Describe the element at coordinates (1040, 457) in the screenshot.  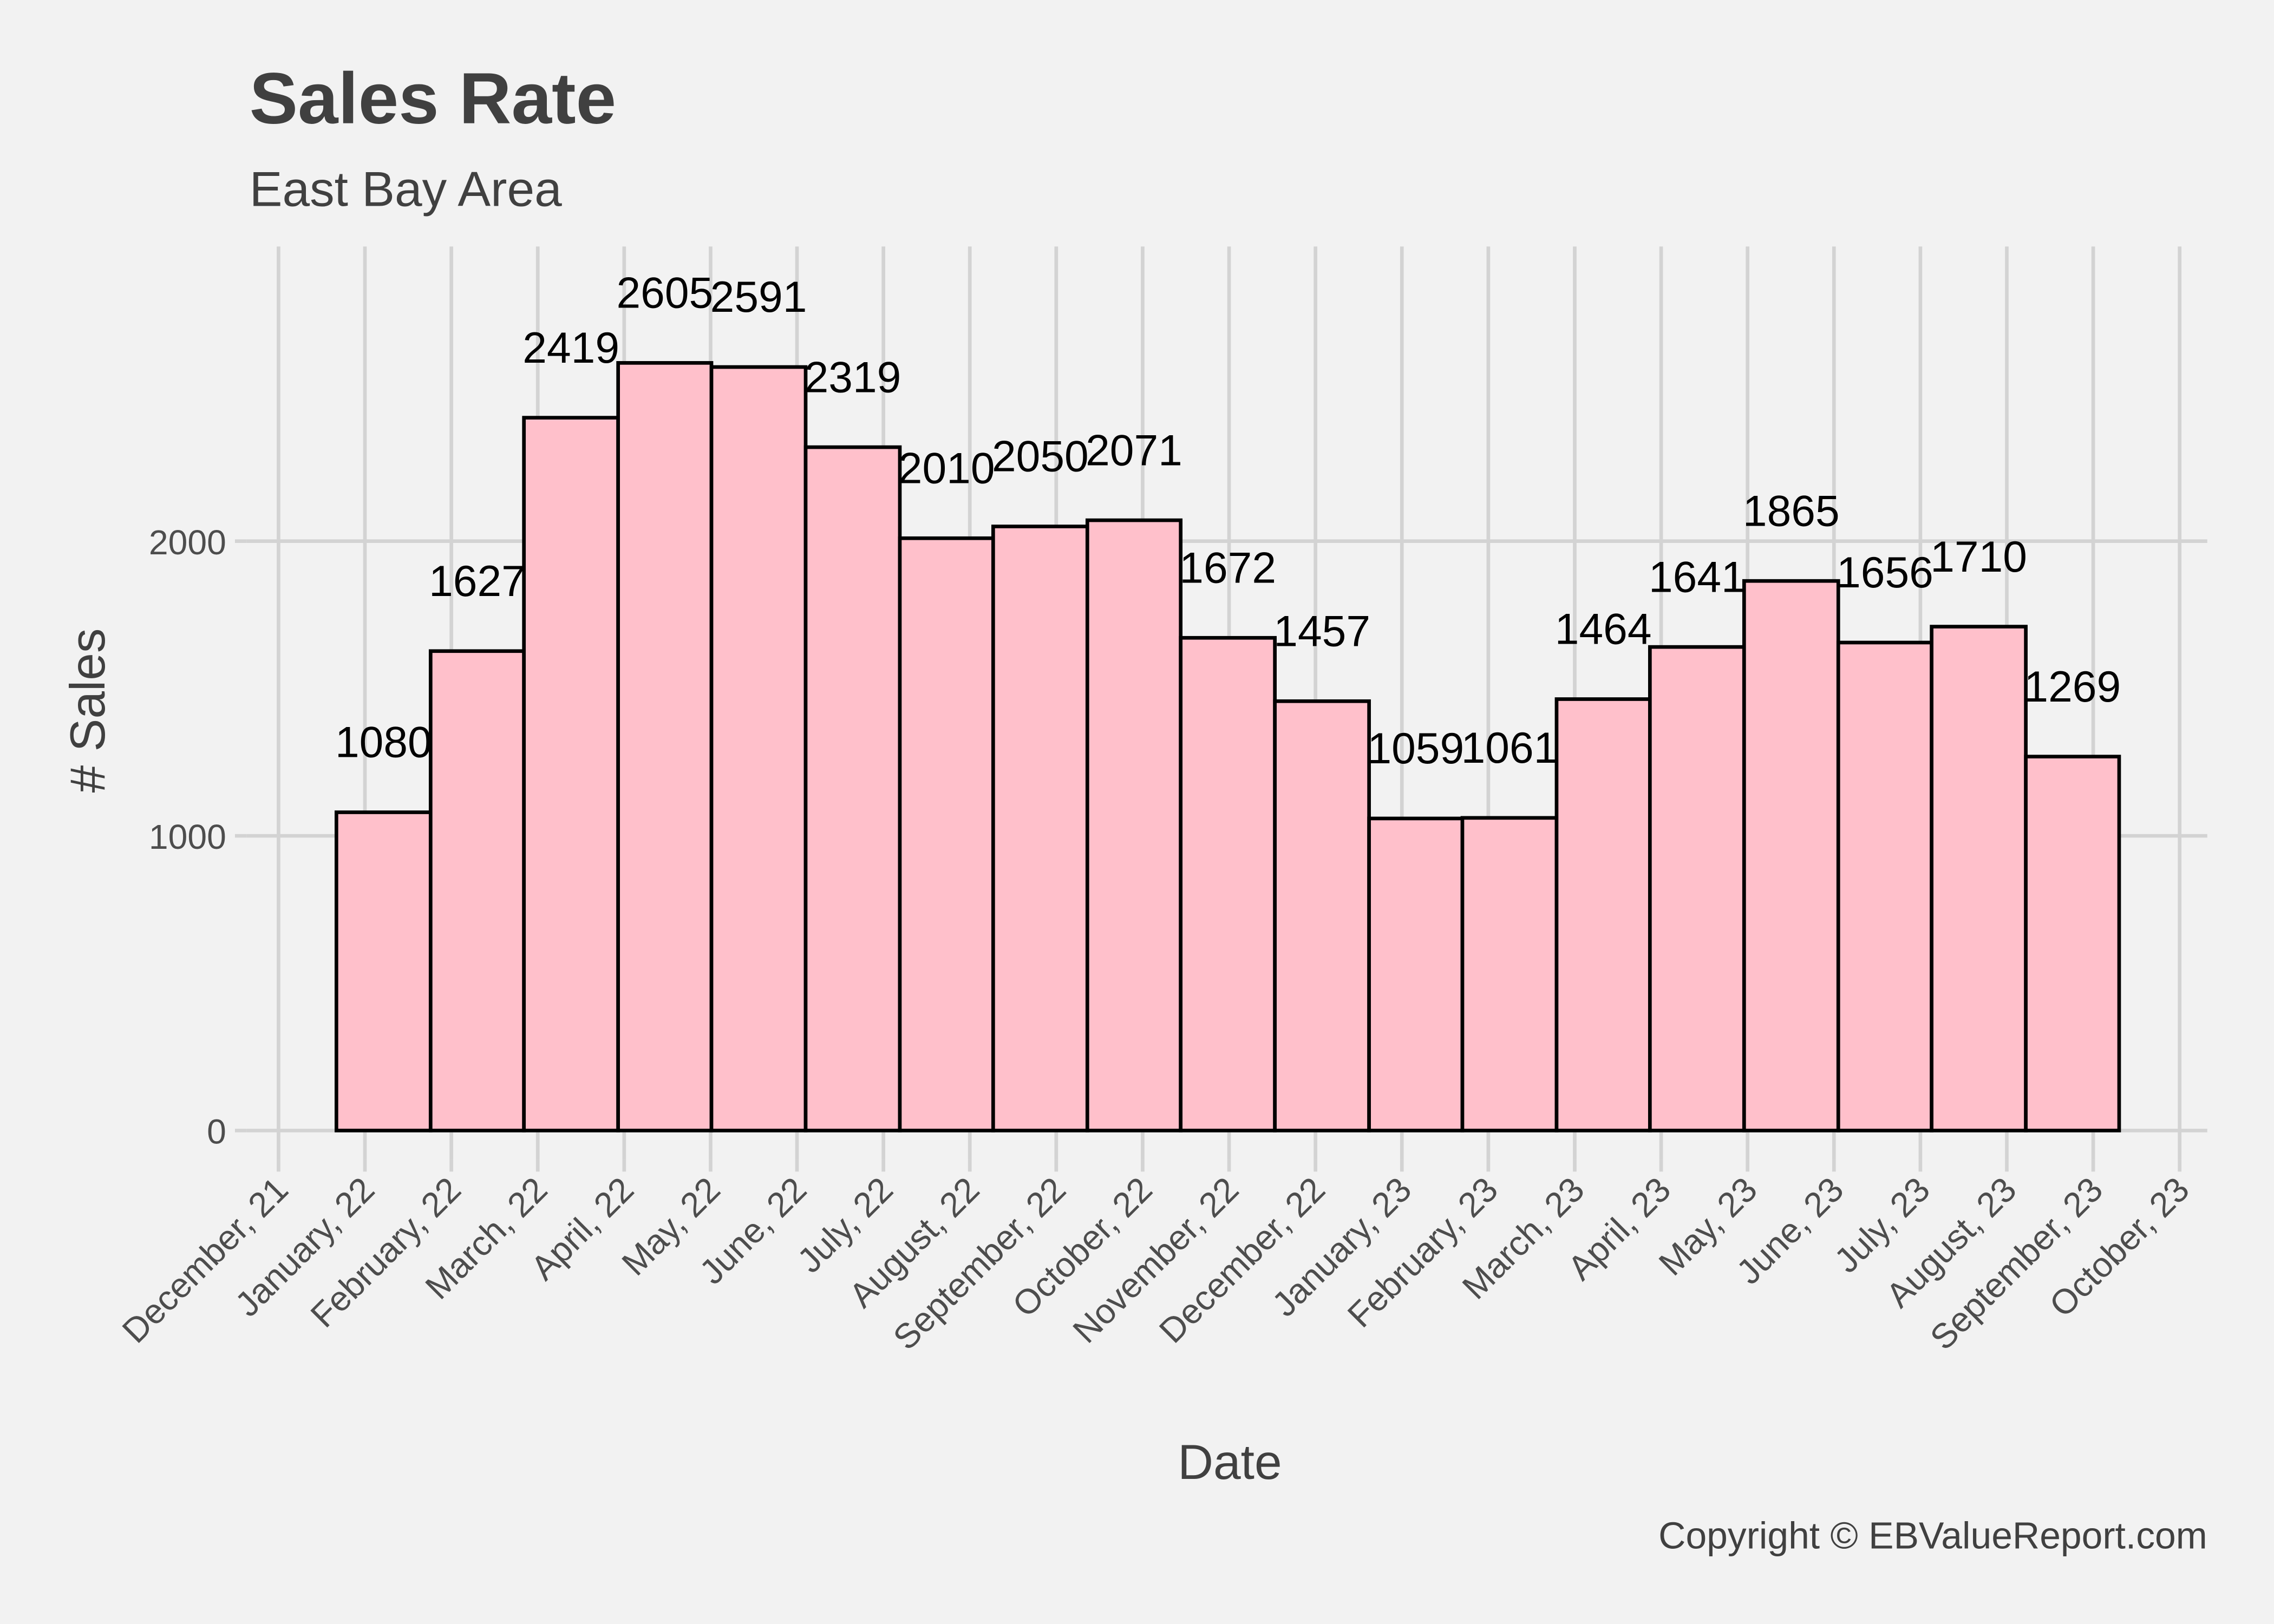
I see `data-label: 2050` at that location.